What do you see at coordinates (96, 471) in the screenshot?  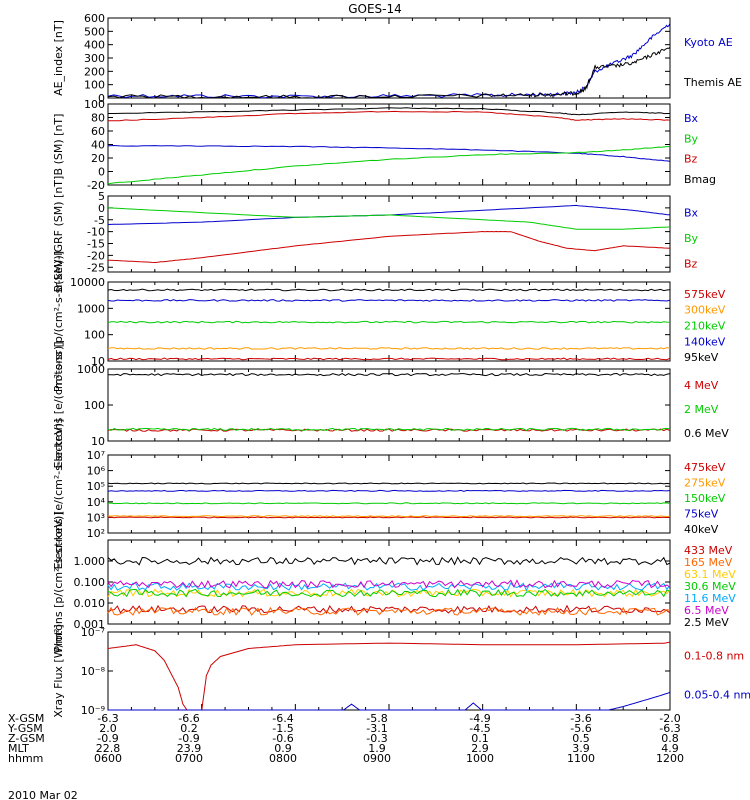 I see `y-tick-label: 10⁶` at bounding box center [96, 471].